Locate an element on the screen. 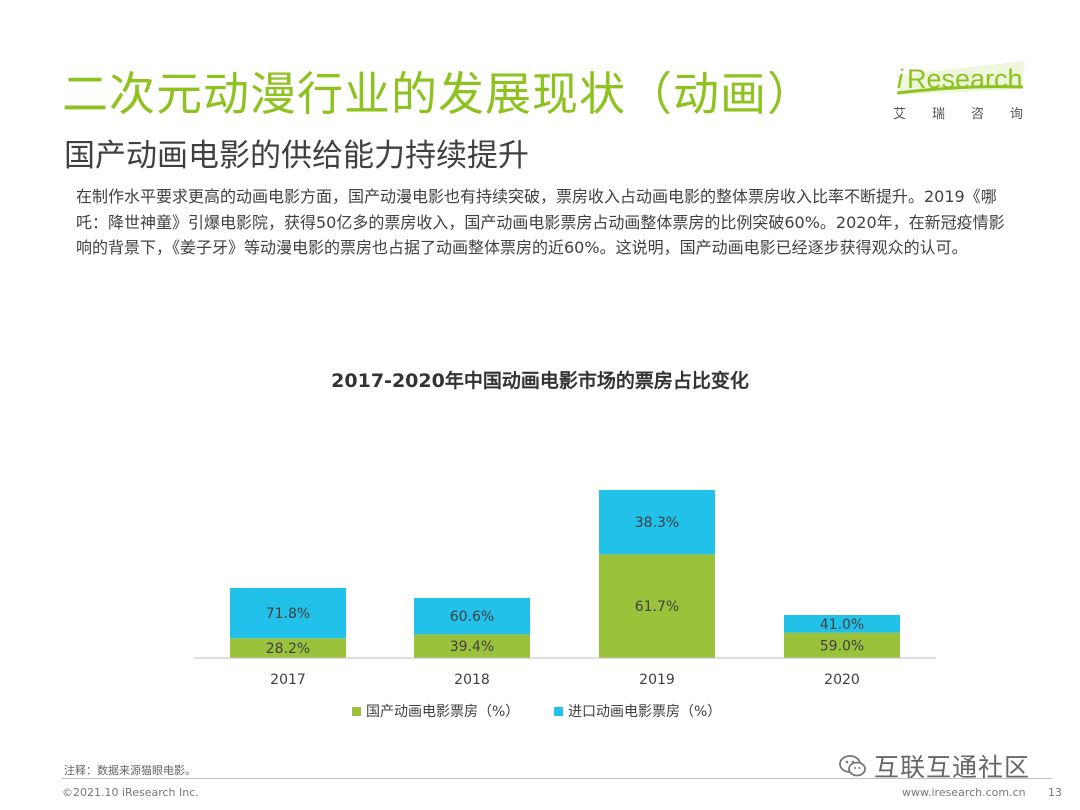 The image size is (1080, 810). wechat-watermark: 互联互通社区 is located at coordinates (934, 766).